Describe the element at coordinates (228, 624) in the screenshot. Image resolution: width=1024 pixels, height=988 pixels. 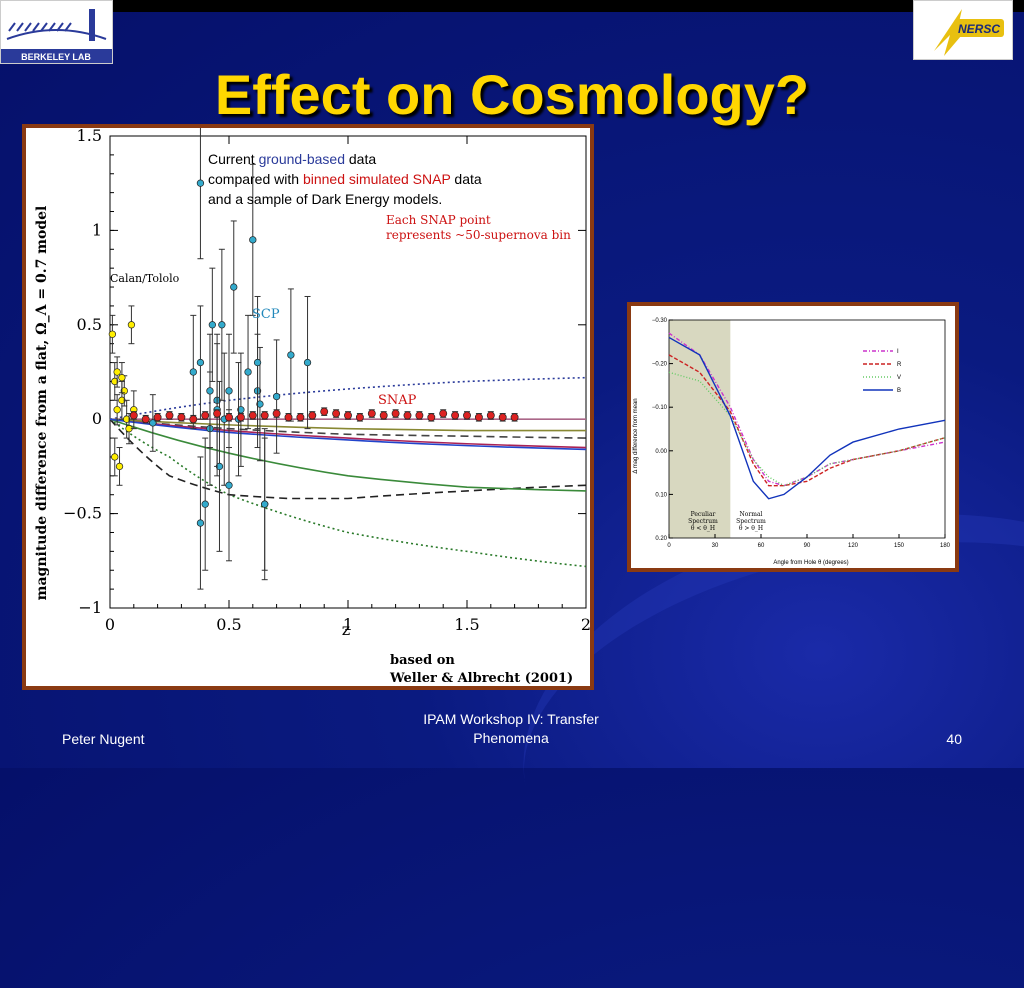
I see `x-tick-label: 0.5` at that location.